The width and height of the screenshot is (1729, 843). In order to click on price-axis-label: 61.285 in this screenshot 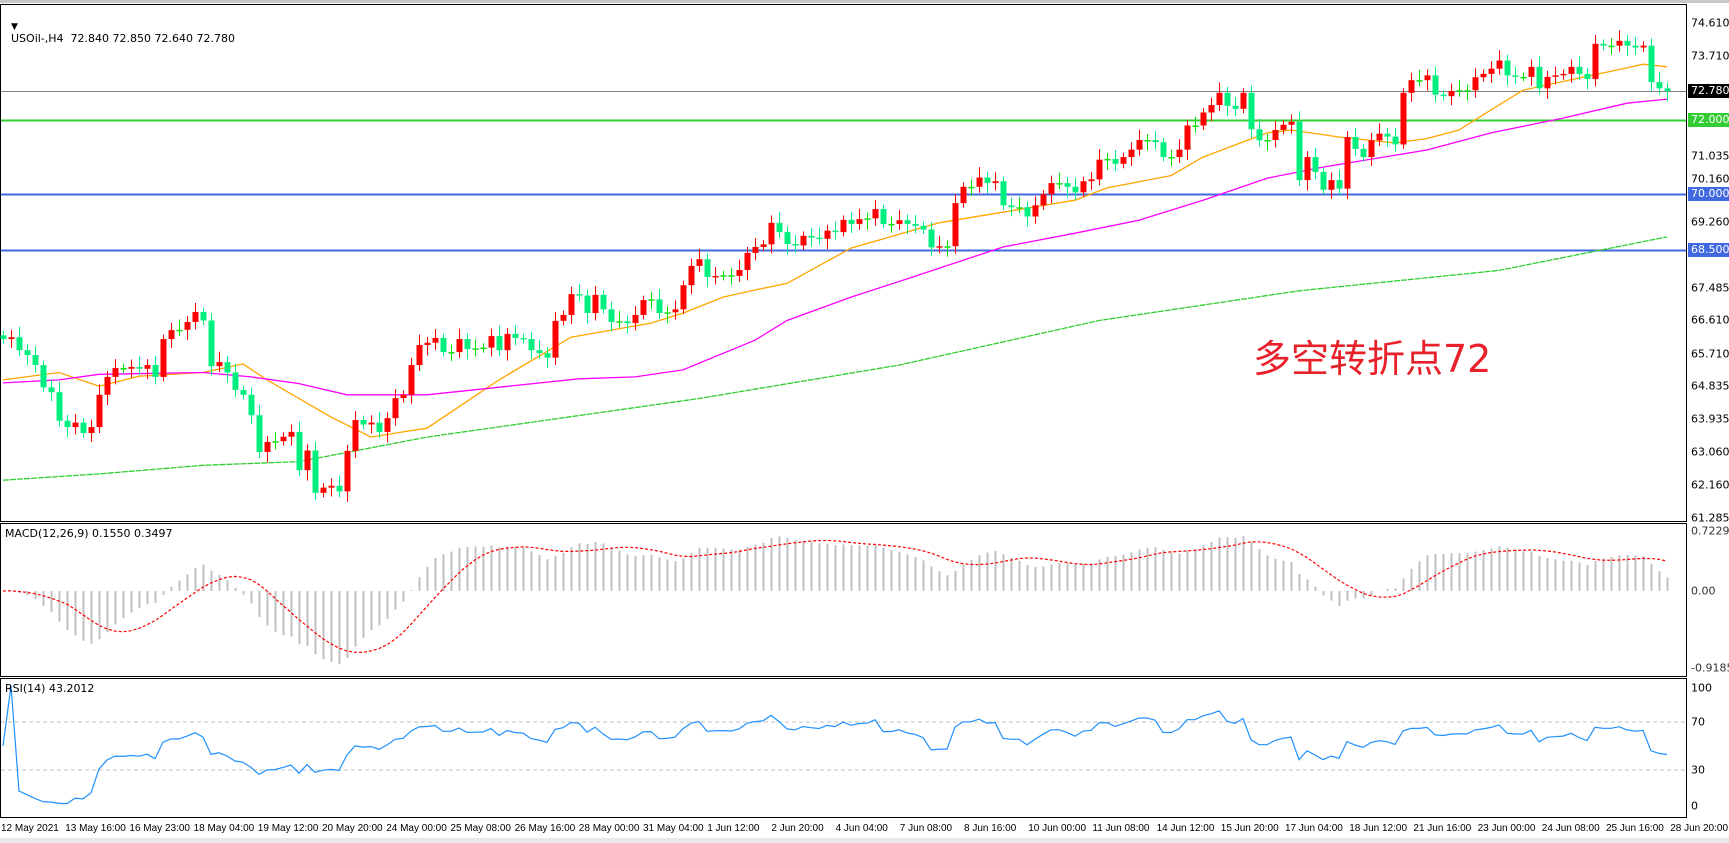, I will do `click(1710, 518)`.